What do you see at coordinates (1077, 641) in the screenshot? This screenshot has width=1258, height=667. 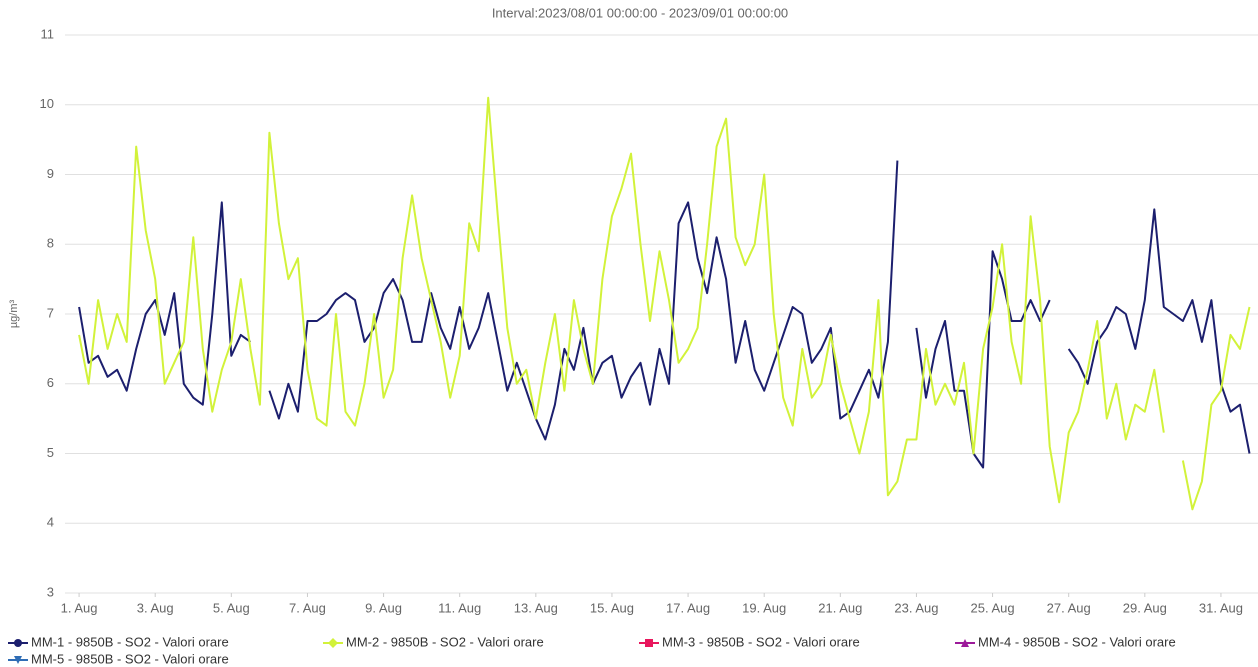 I see `legend-label: MM-4 - 9850B - SO2 - Valori orare` at bounding box center [1077, 641].